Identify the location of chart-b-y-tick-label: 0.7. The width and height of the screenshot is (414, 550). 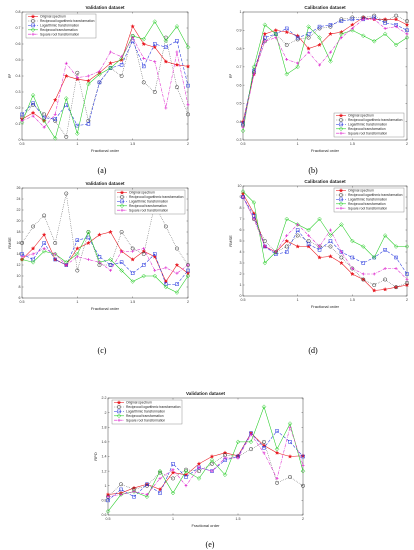
(239, 67).